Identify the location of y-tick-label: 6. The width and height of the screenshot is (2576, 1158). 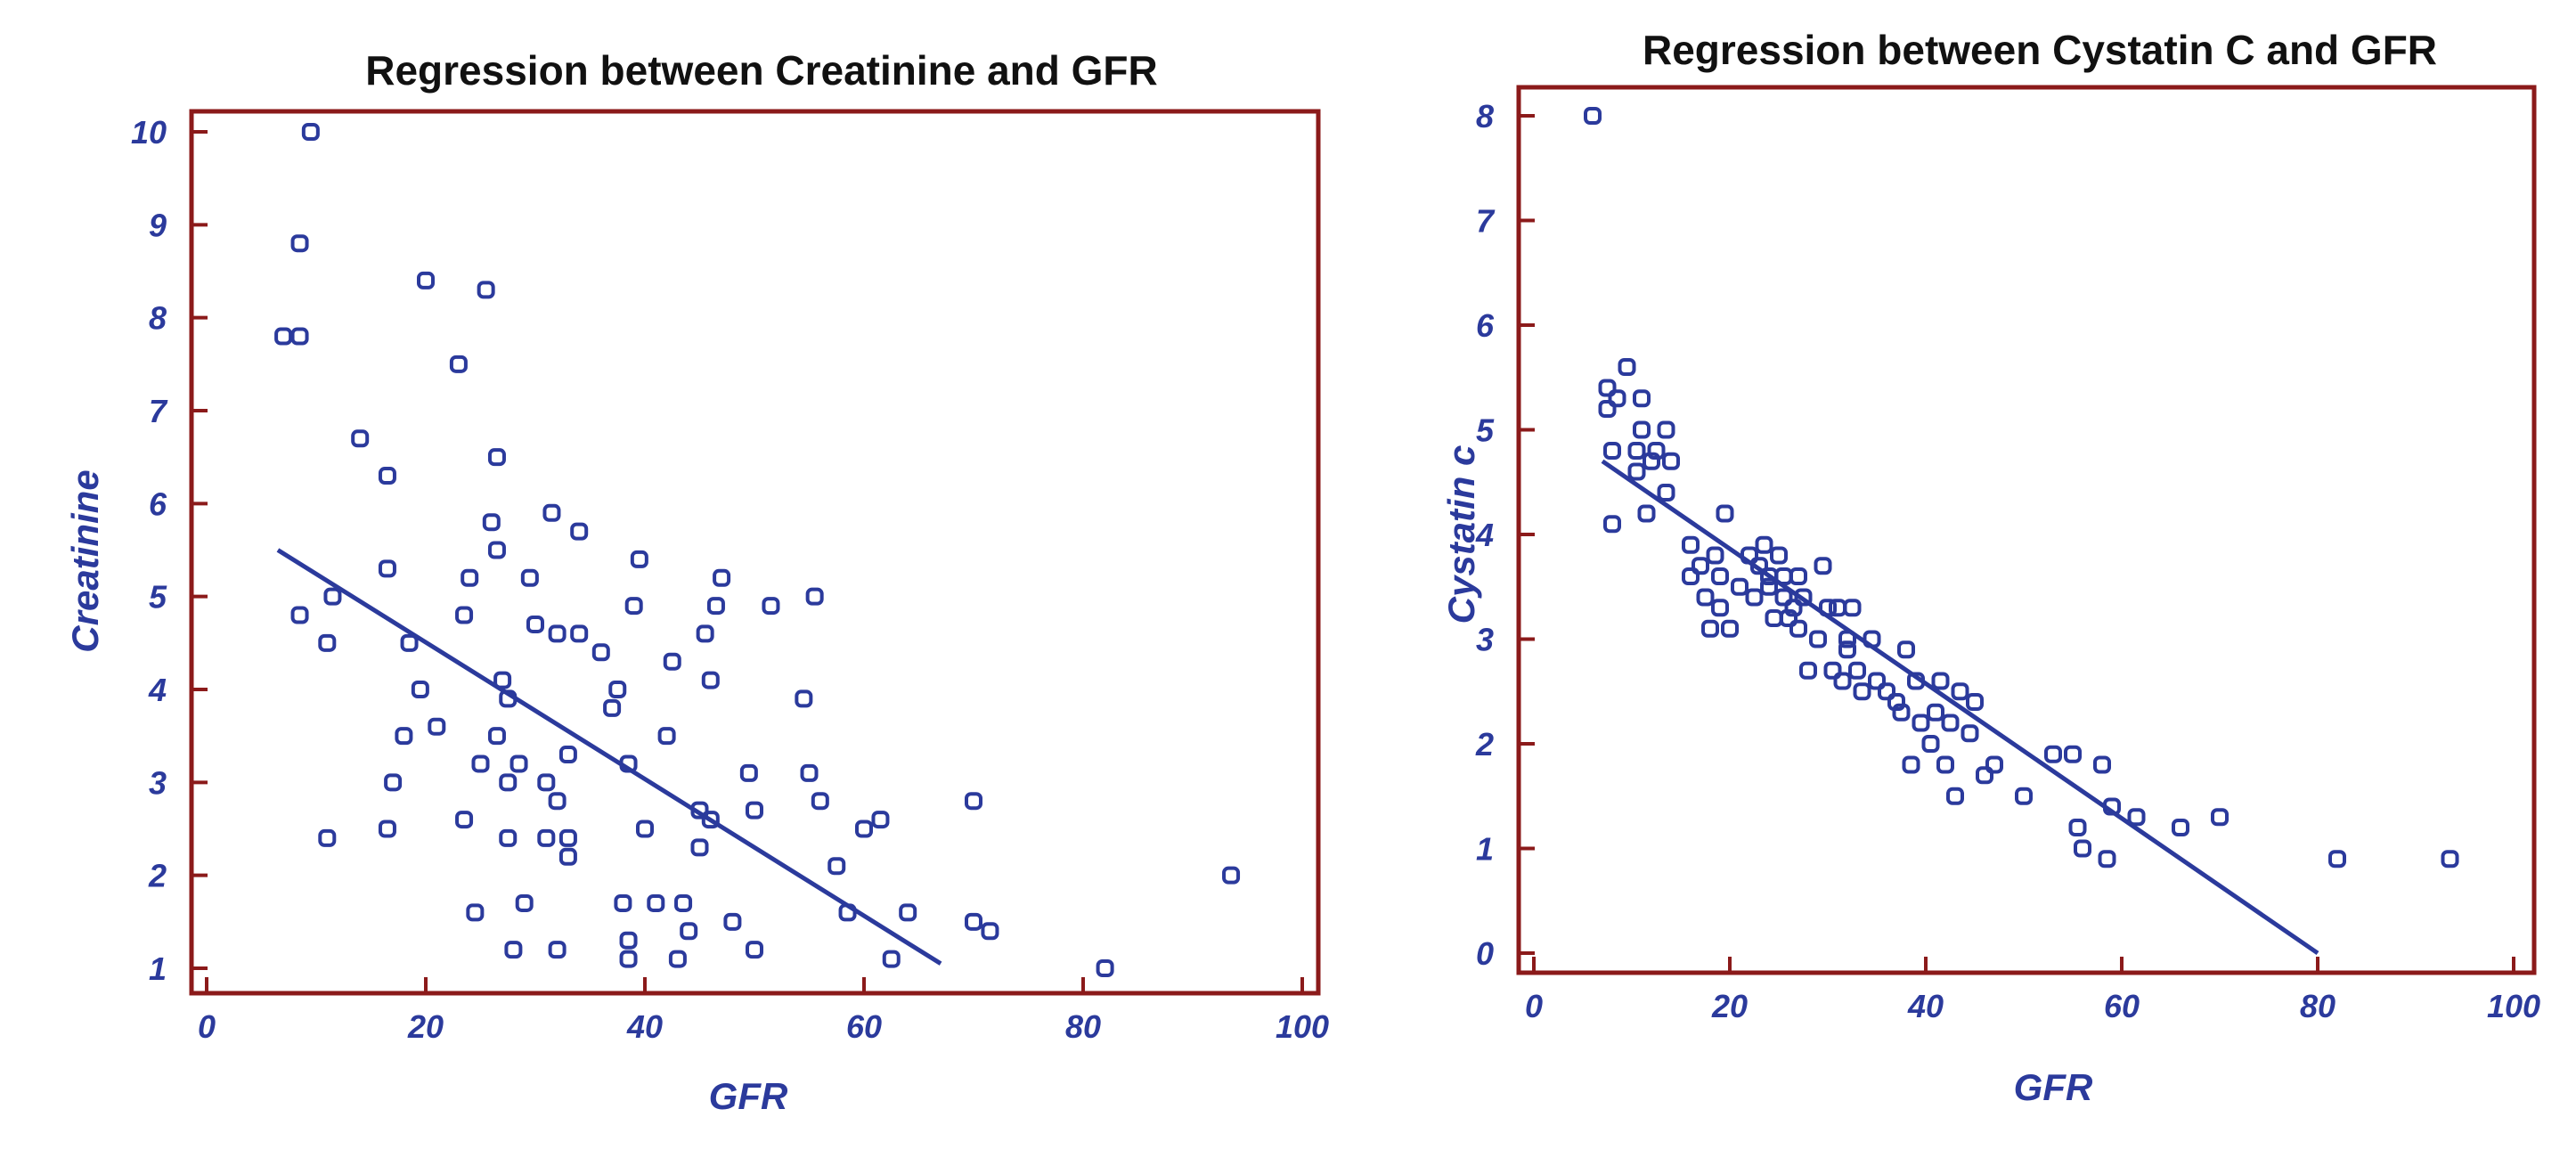
(1486, 325).